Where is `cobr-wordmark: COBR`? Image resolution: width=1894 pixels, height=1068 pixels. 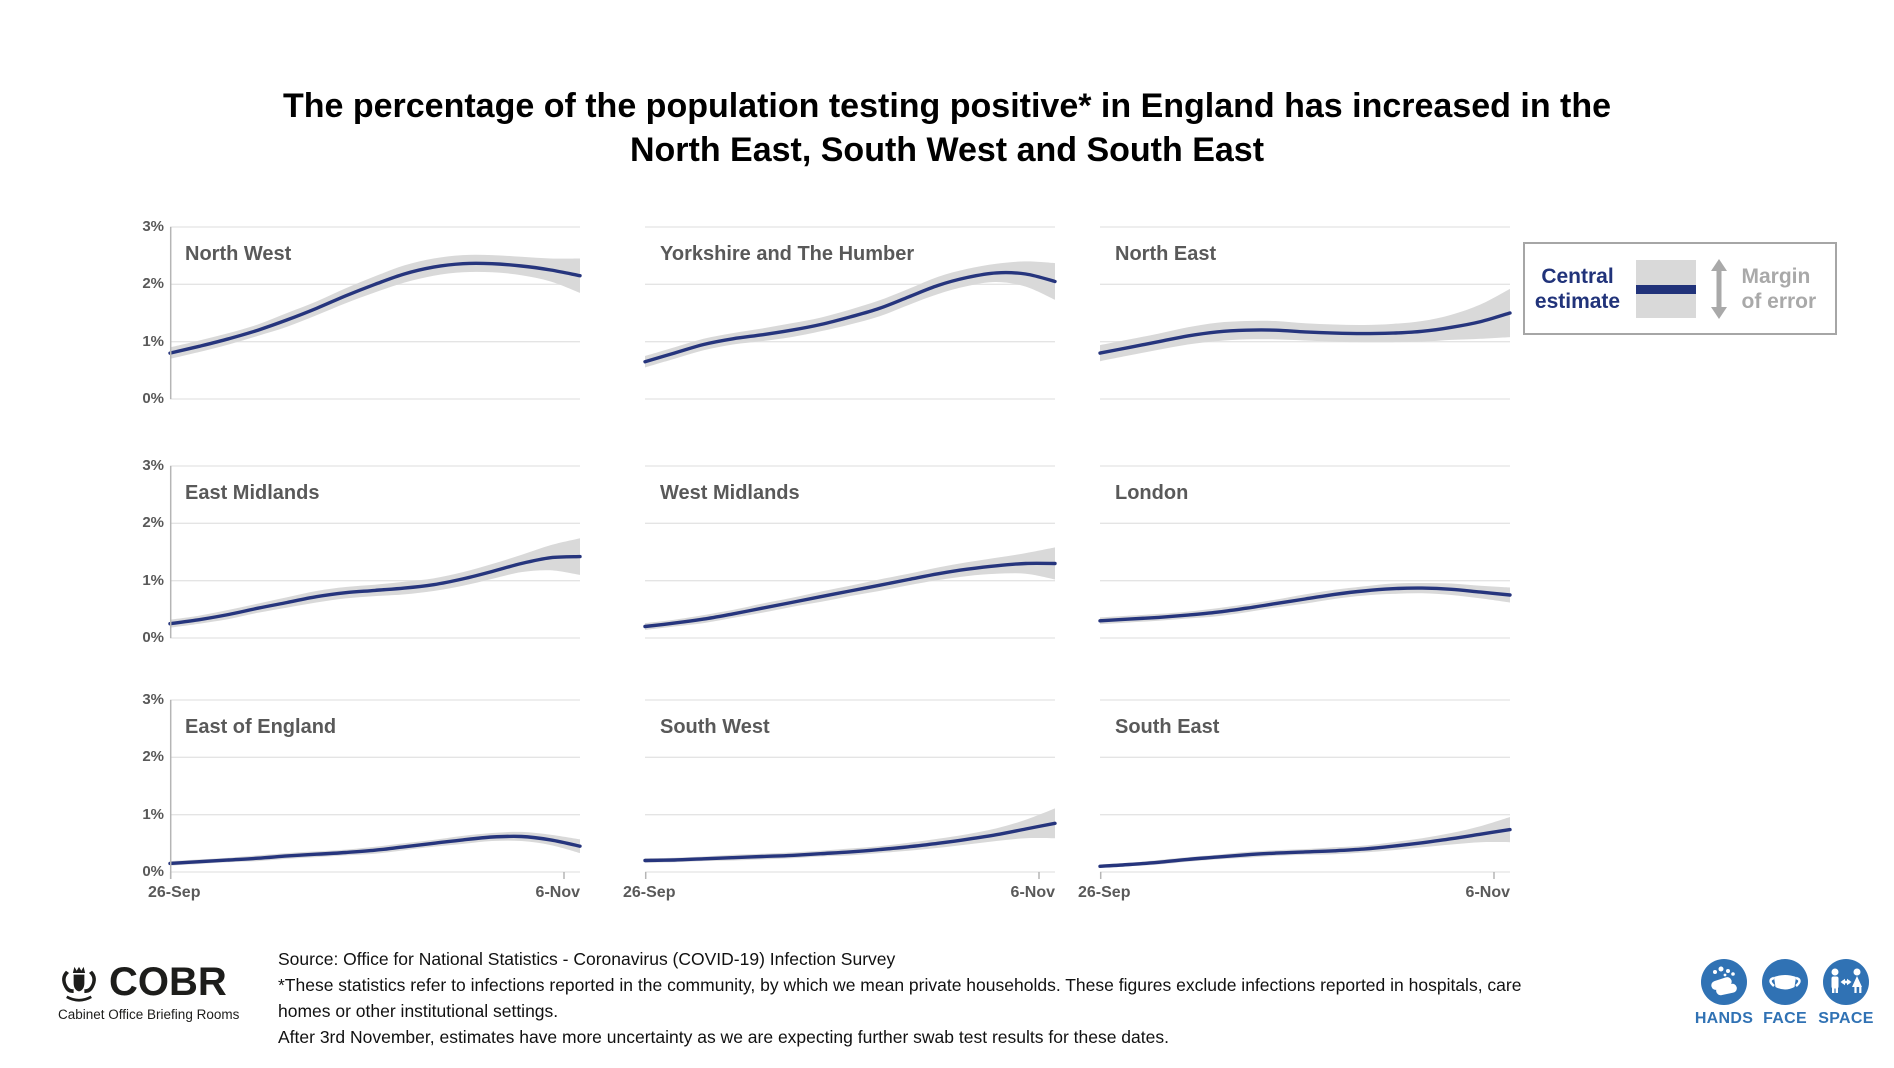
cobr-wordmark: COBR is located at coordinates (168, 982).